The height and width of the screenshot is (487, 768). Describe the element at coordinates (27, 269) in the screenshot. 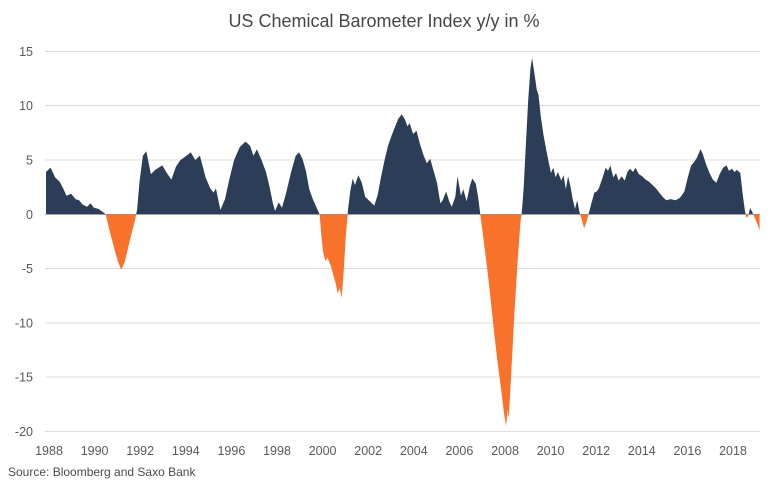

I see `y-axis-tick-label: -5` at that location.